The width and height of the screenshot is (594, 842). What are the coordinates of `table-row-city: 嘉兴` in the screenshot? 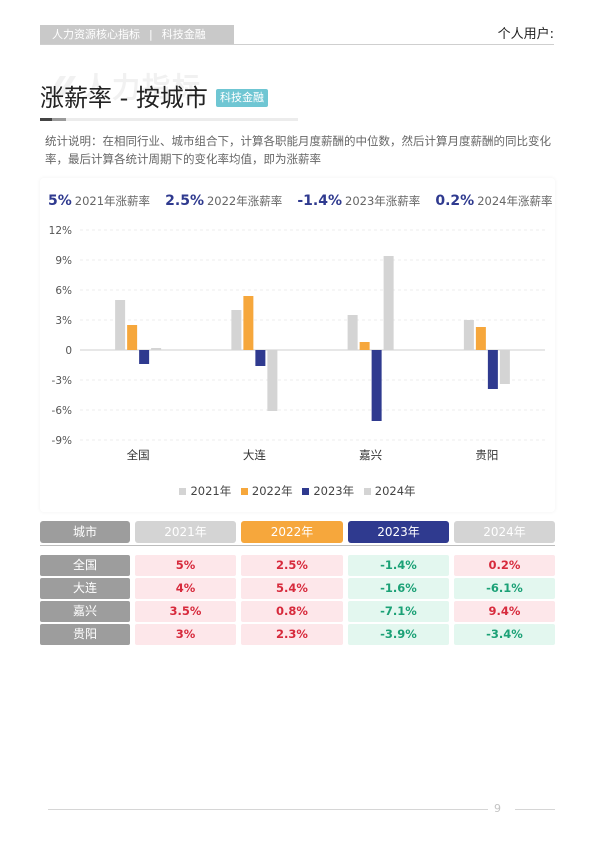 It's located at (85, 611).